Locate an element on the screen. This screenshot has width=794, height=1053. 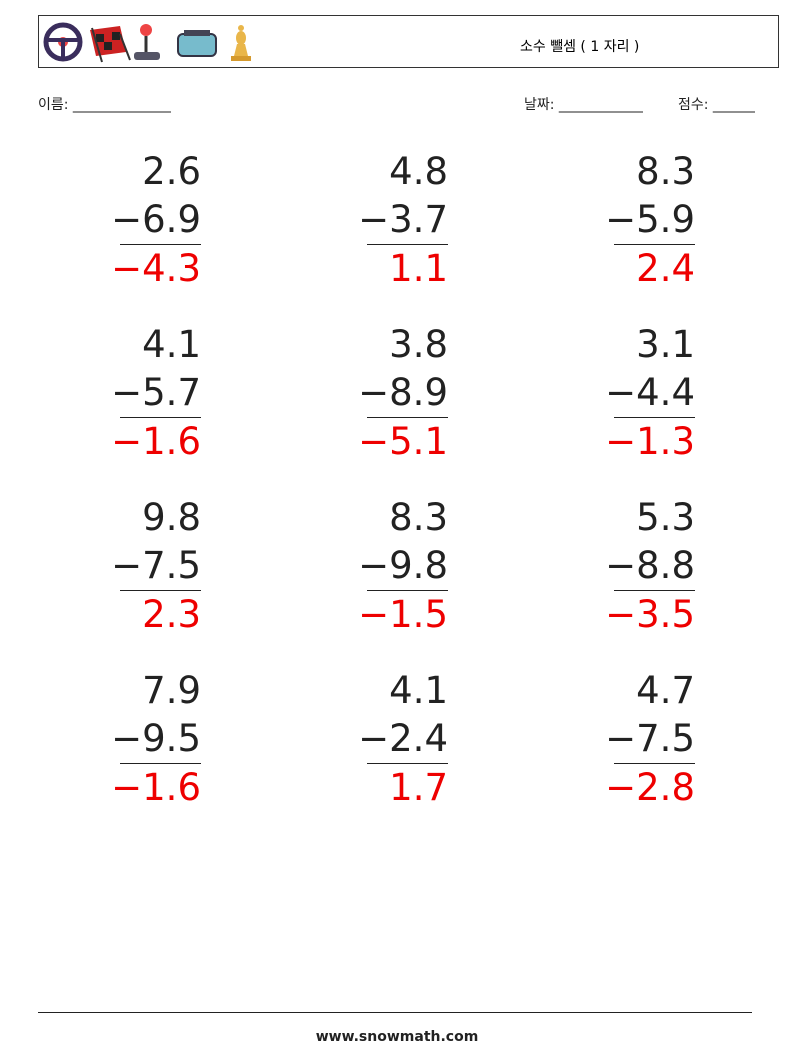
bottom-number: −8.8 is located at coordinates (650, 565).